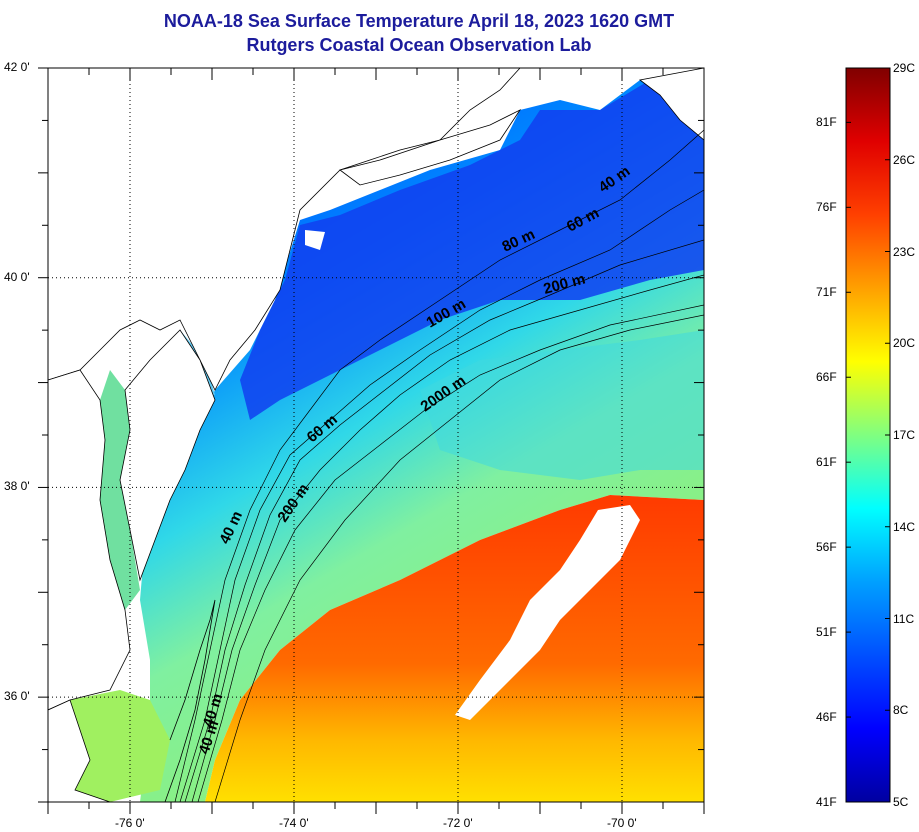  Describe the element at coordinates (826, 632) in the screenshot. I see `fahrenheit-label: 51F` at that location.